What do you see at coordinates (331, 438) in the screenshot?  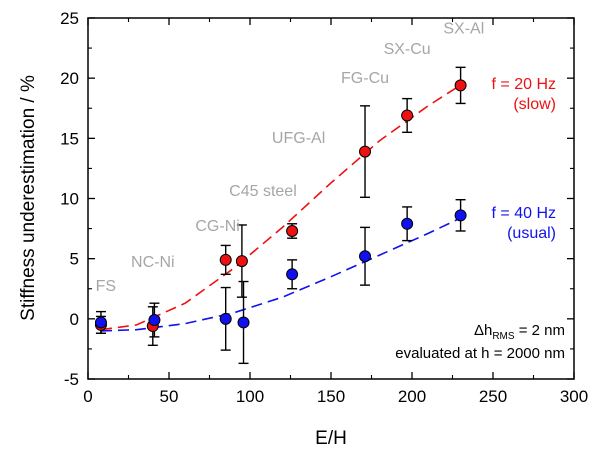 I see `x-axis-label: E/H` at bounding box center [331, 438].